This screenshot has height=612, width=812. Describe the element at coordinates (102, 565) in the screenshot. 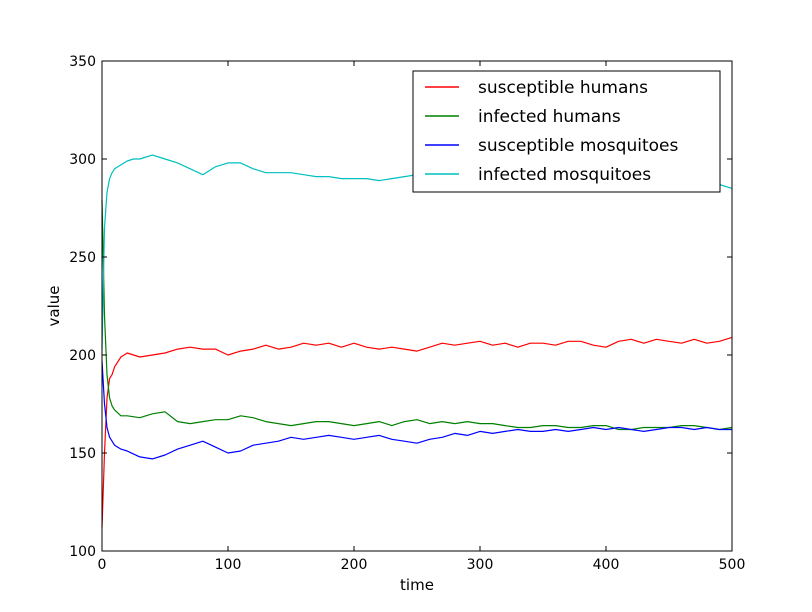

I see `x-tick-label: 0` at that location.